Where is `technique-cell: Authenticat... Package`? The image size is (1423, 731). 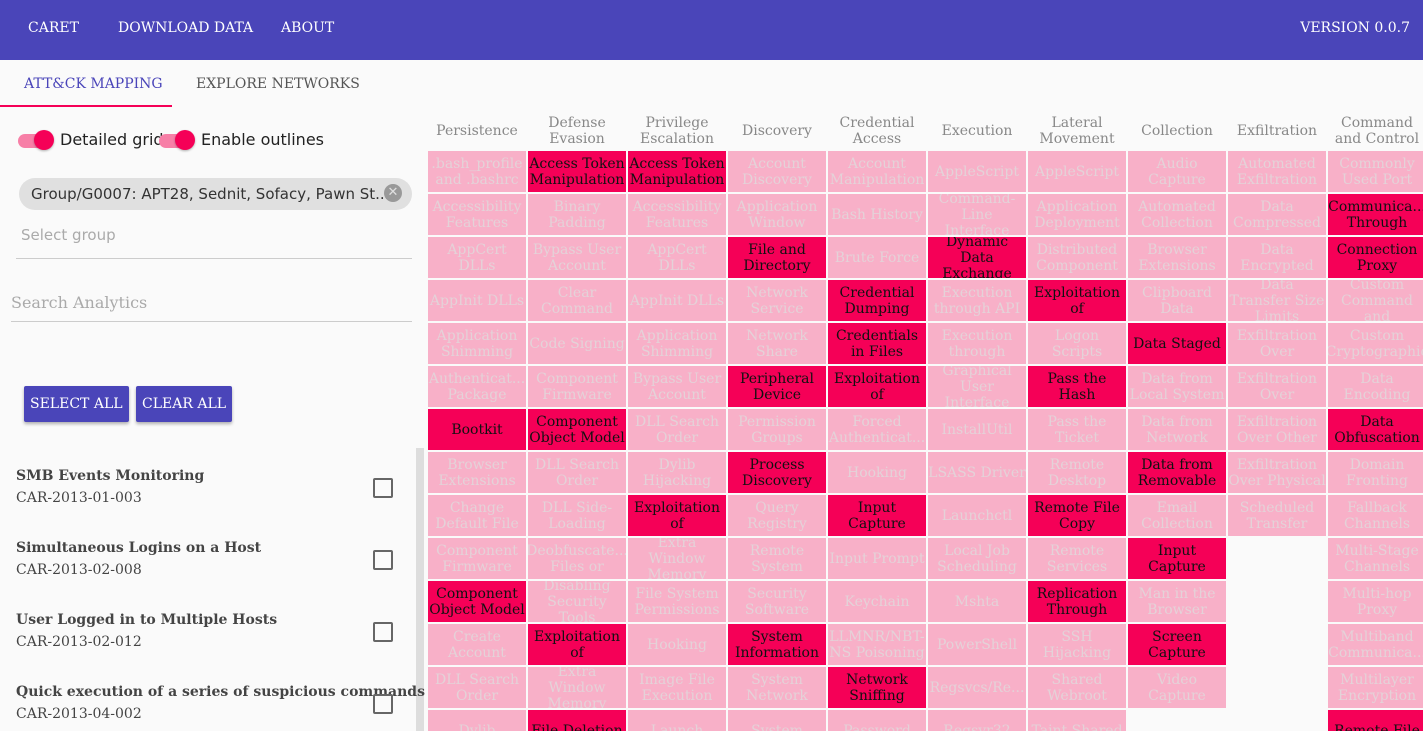
technique-cell: Authenticat... Package is located at coordinates (477, 386).